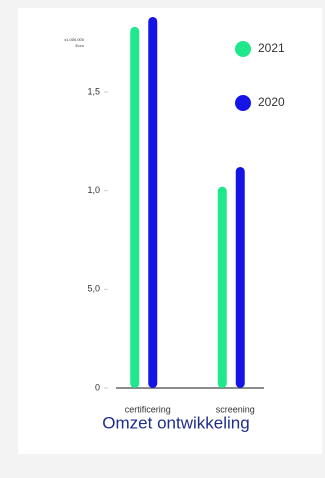 This screenshot has width=325, height=478. What do you see at coordinates (235, 409) in the screenshot?
I see `x-tick-label: screening` at bounding box center [235, 409].